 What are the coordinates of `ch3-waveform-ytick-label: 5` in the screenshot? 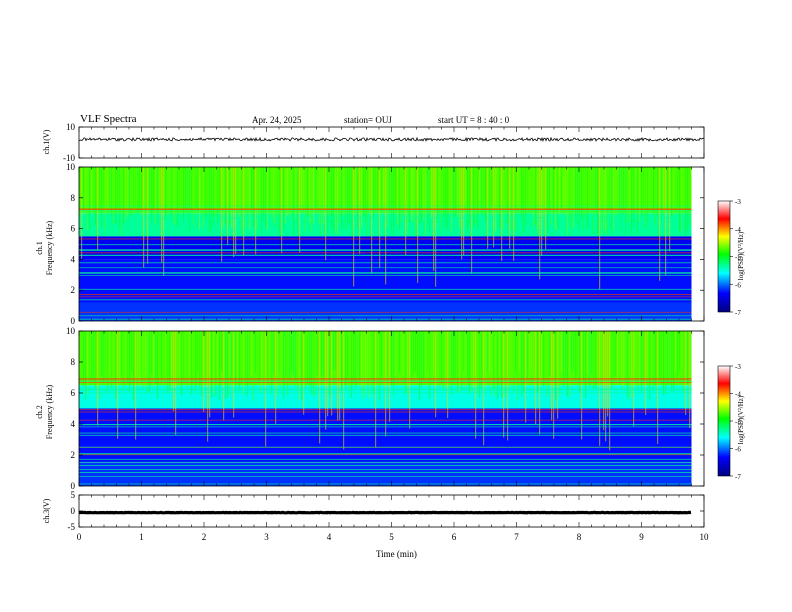 It's located at (73, 495).